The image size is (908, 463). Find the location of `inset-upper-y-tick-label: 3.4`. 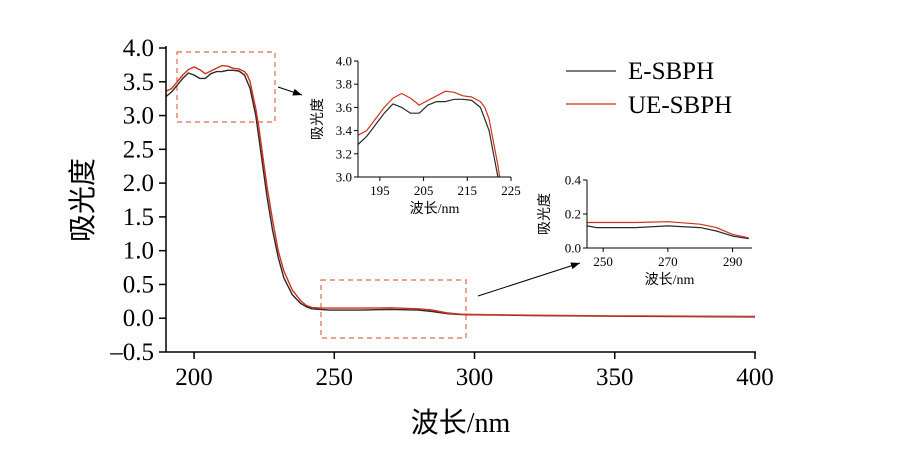

inset-upper-y-tick-label: 3.4 is located at coordinates (344, 130).